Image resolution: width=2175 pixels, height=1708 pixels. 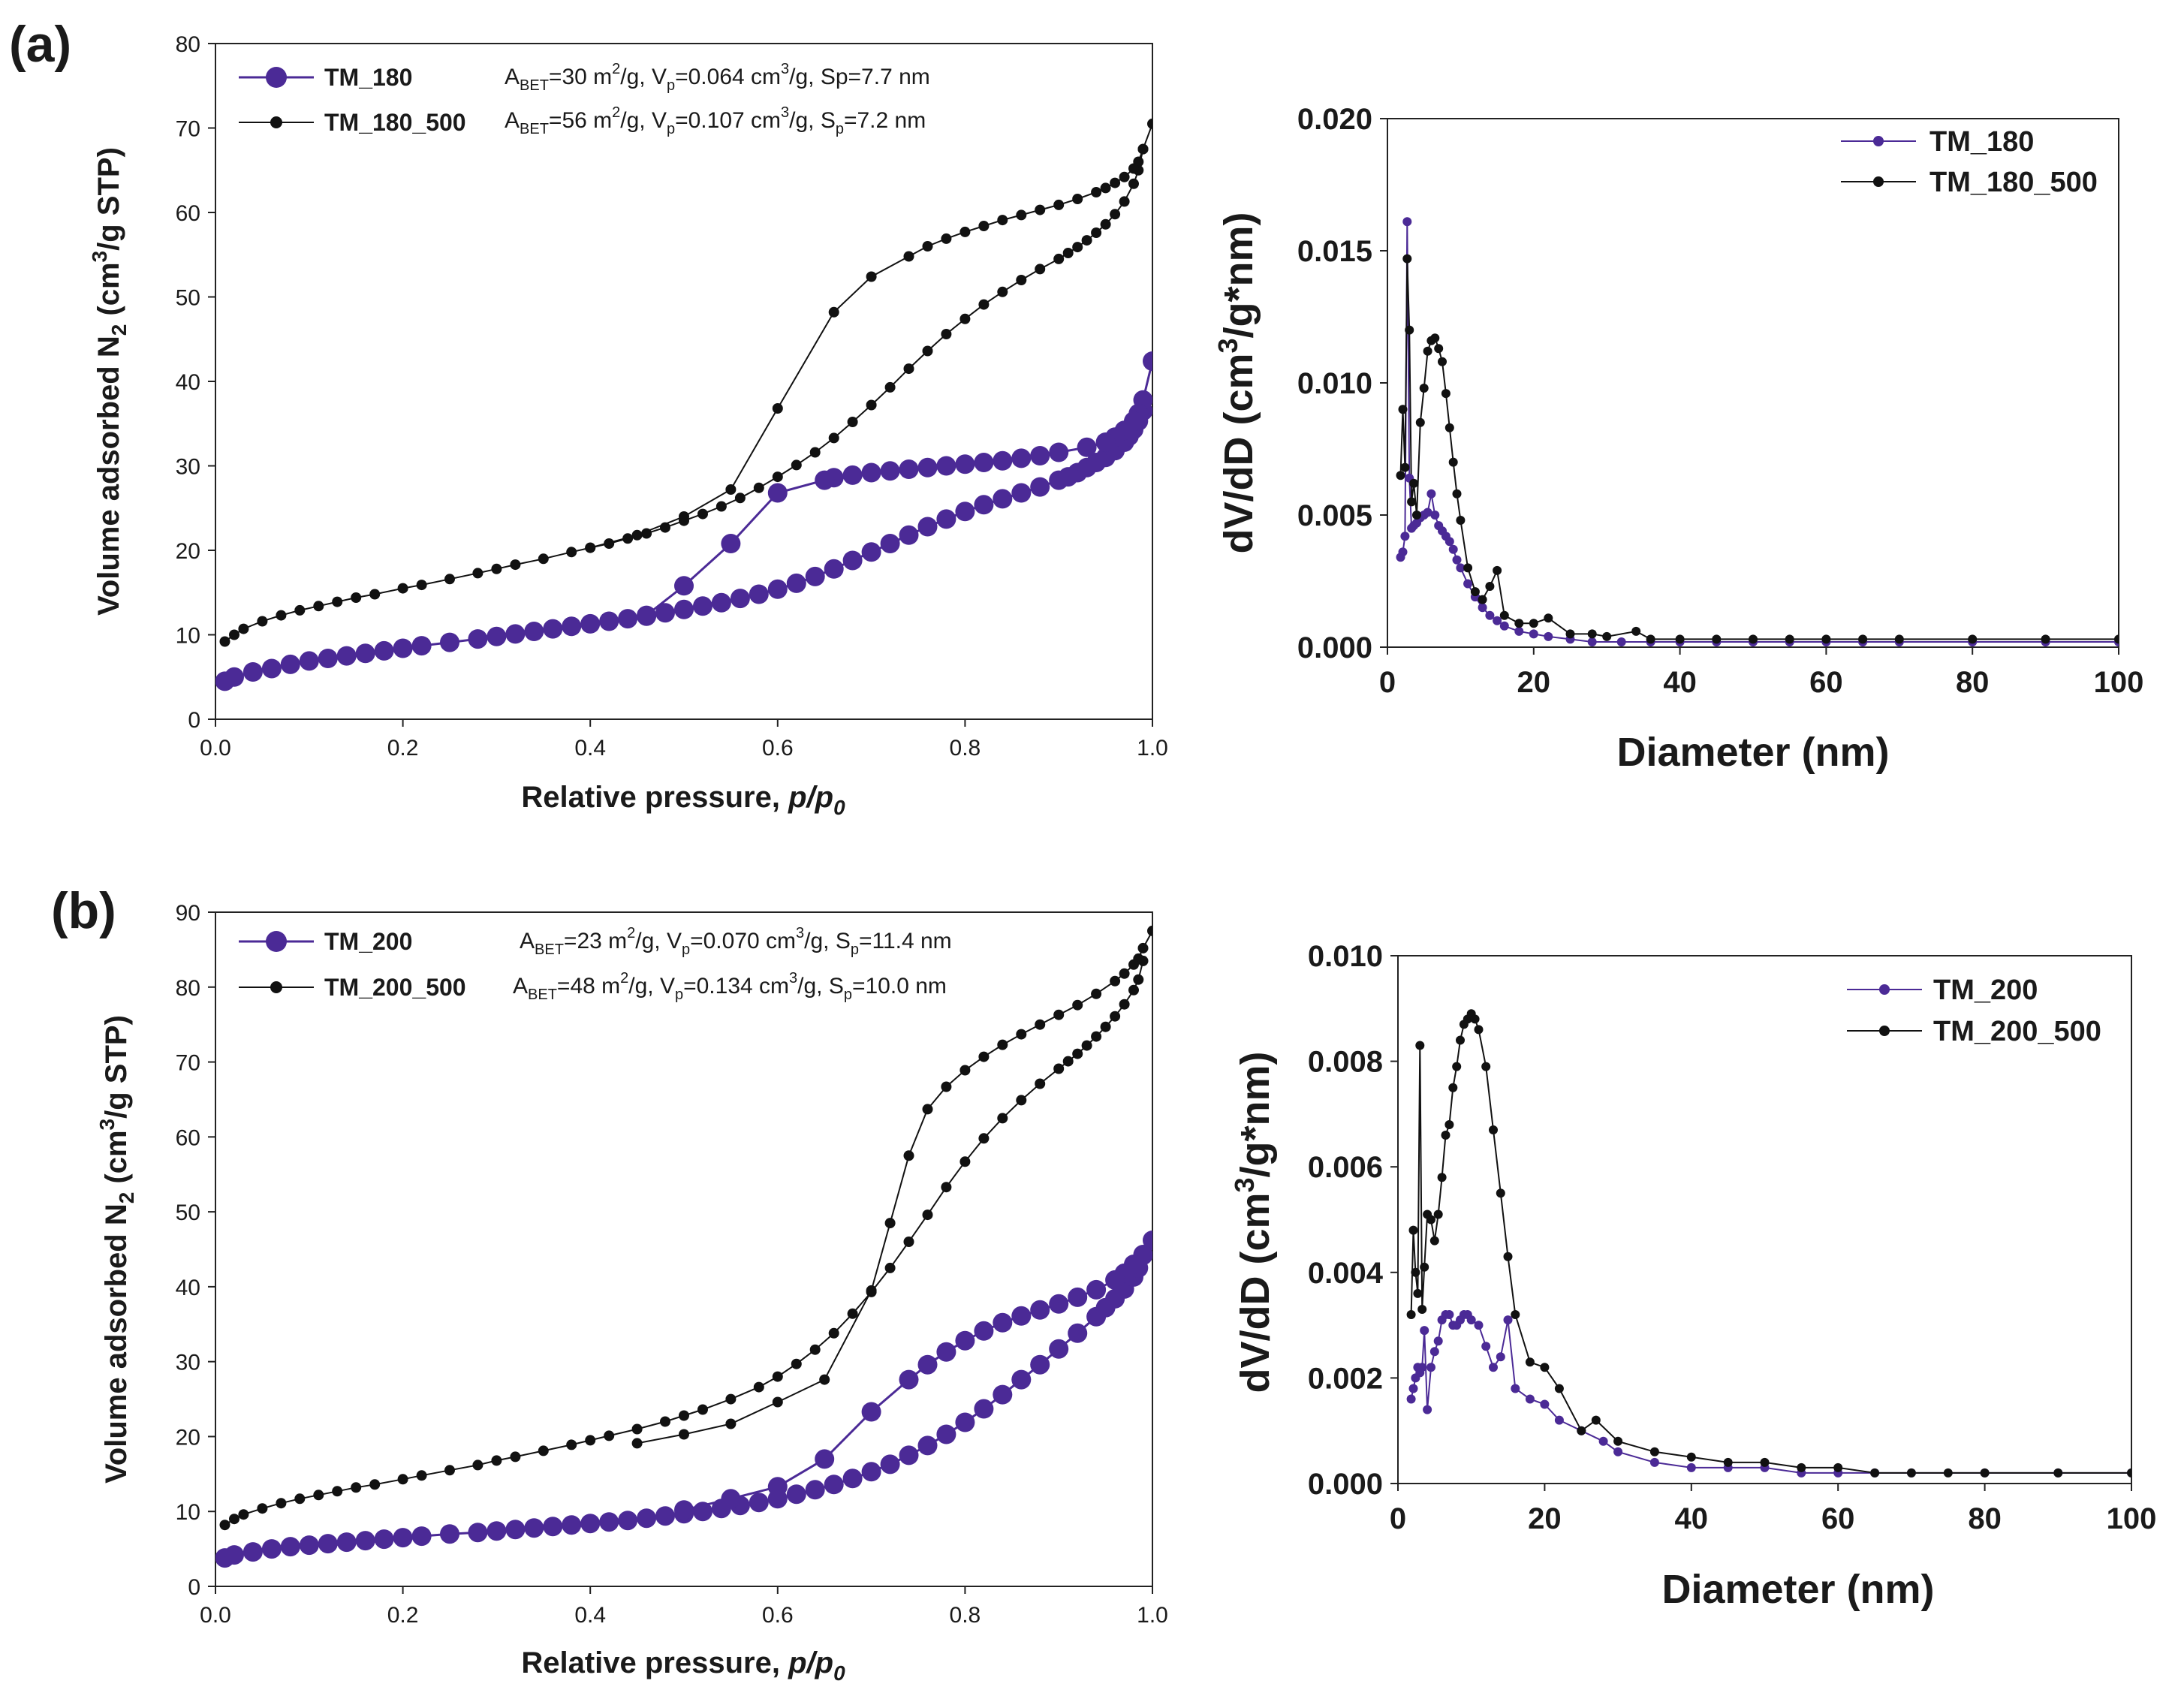 I want to click on x-axis-title: Relative pressure, p/p0, so click(x=683, y=800).